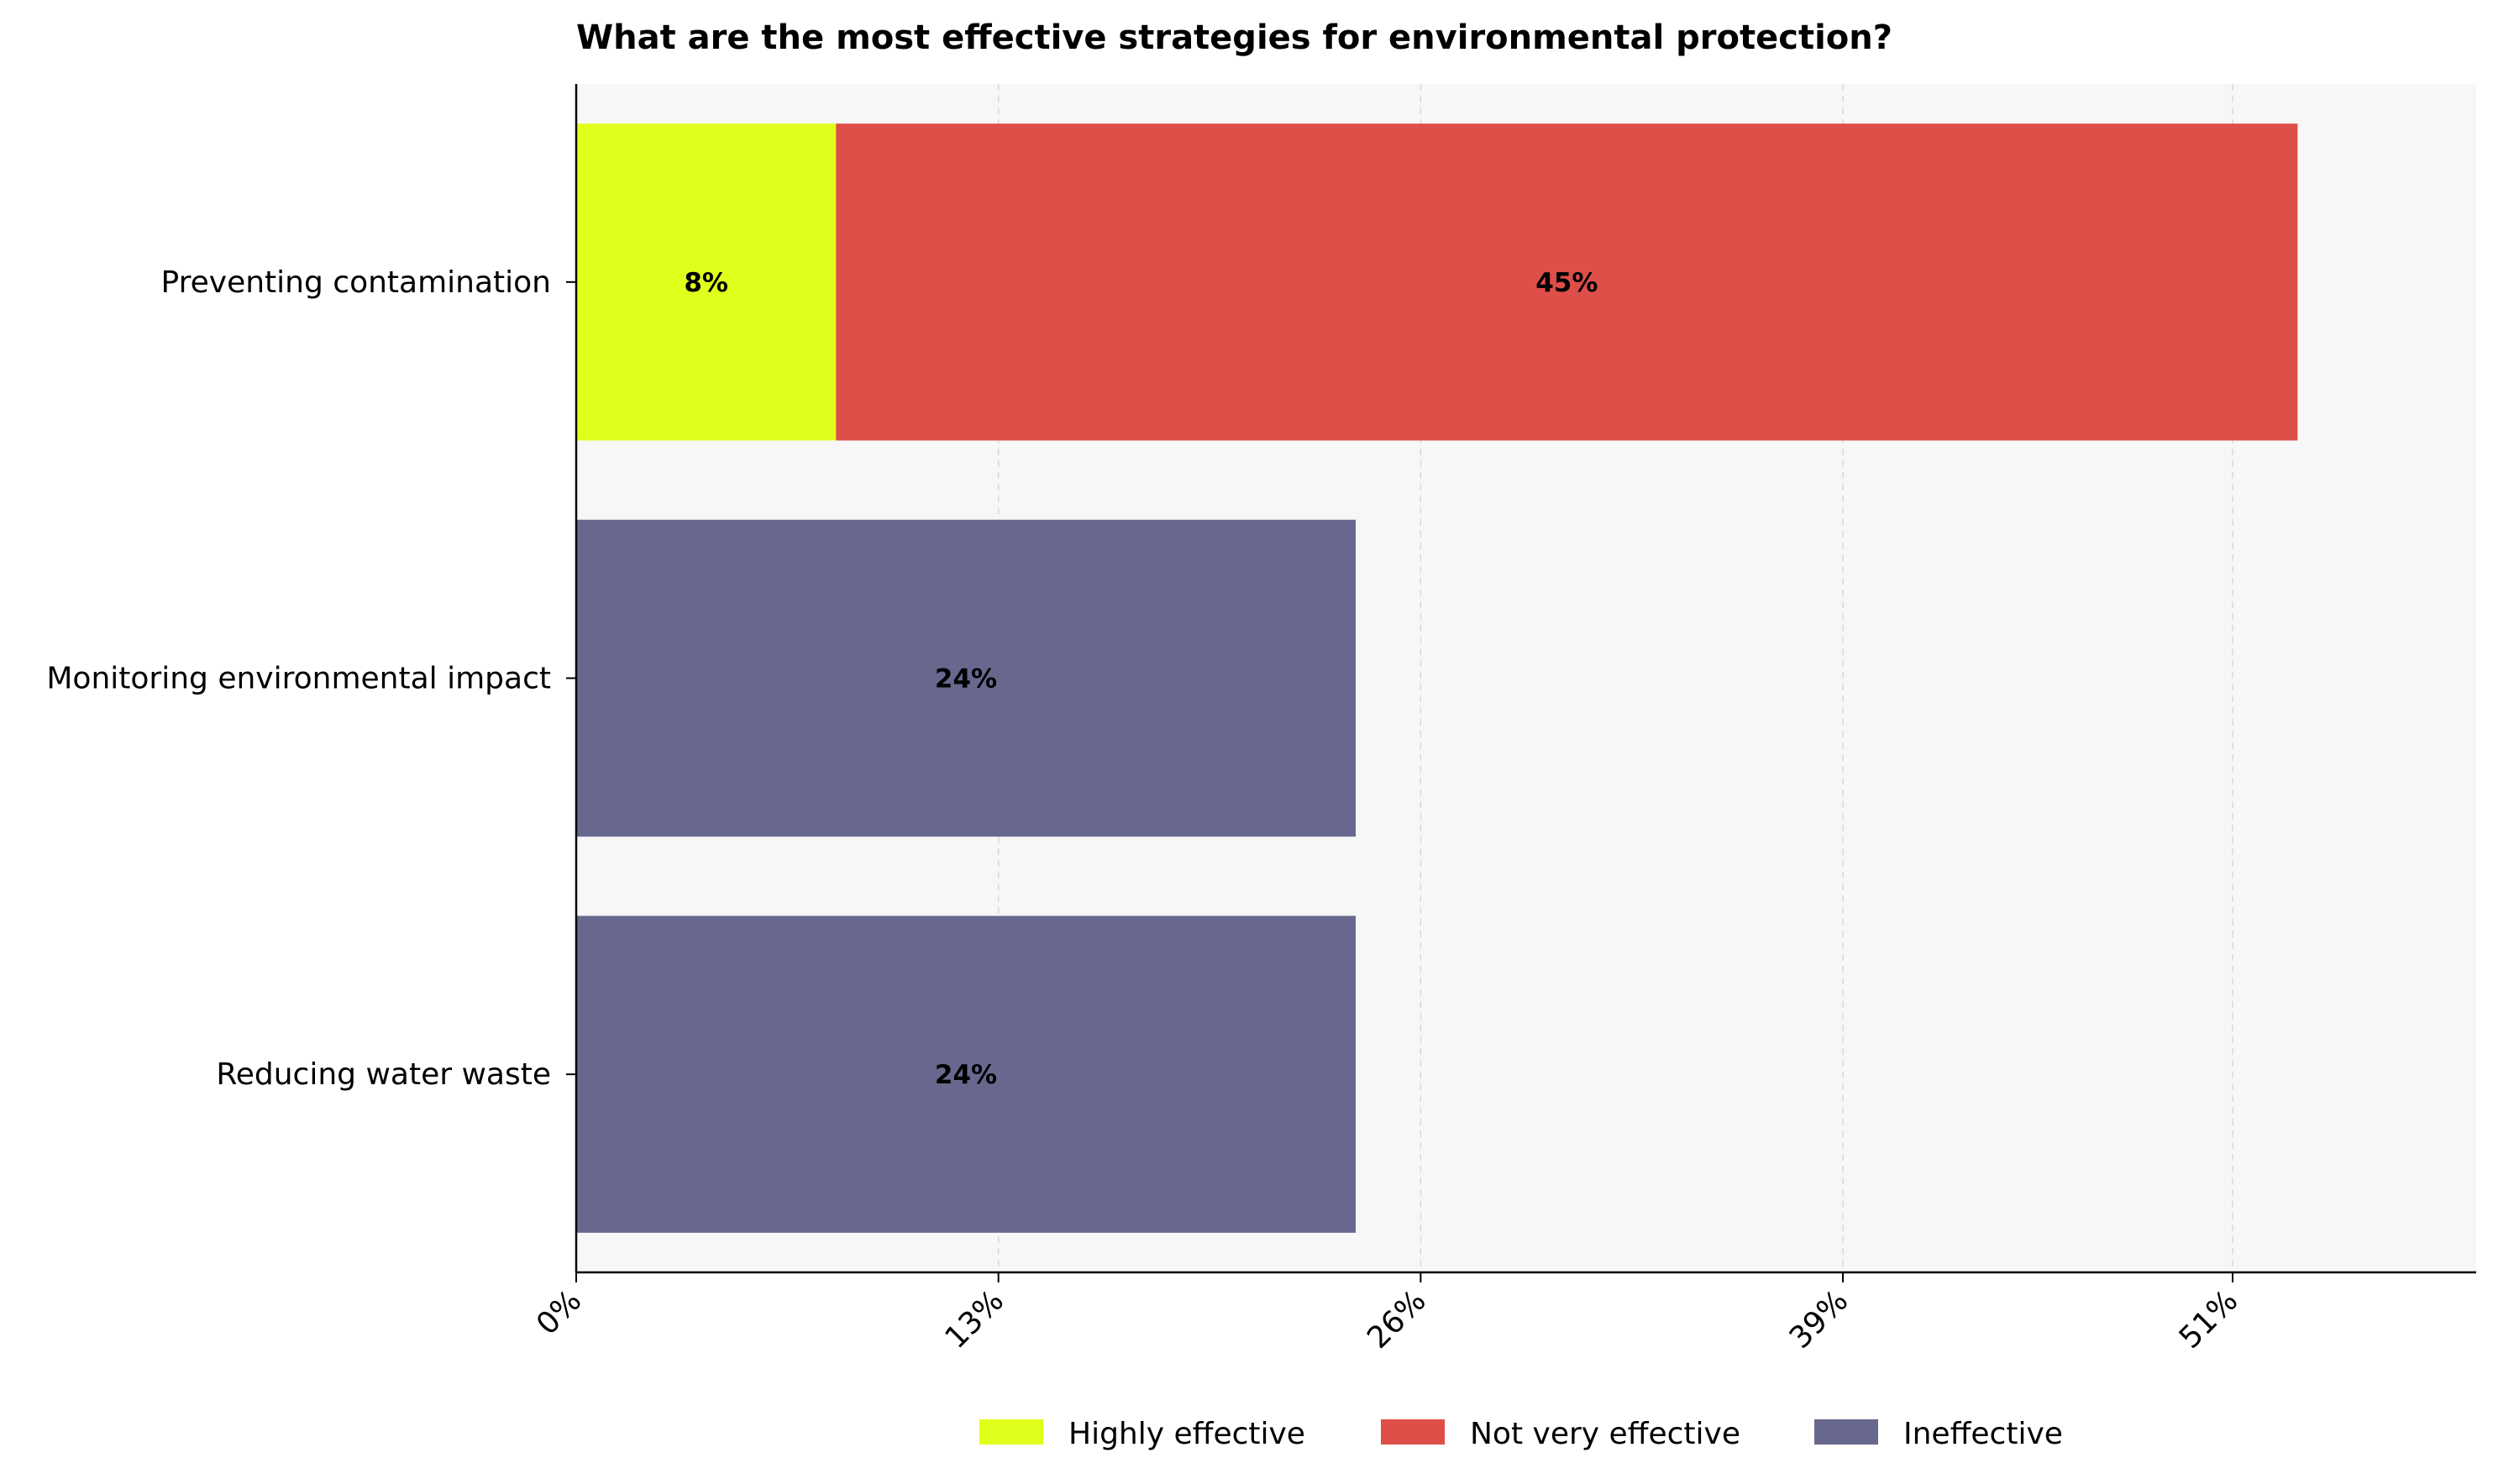  Describe the element at coordinates (1605, 1434) in the screenshot. I see `legend-label: Not very effective` at that location.